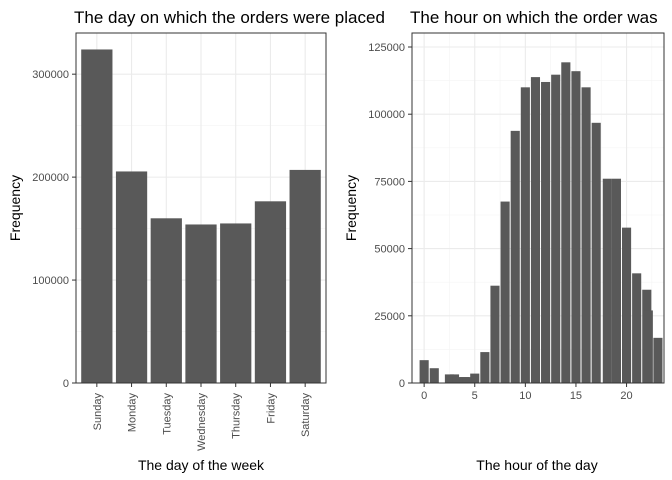 The width and height of the screenshot is (672, 480). What do you see at coordinates (424, 396) in the screenshot?
I see `x-tick-label: 0` at bounding box center [424, 396].